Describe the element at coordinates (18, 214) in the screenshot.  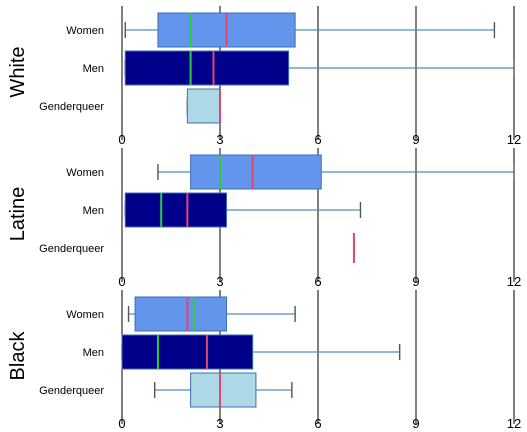
I see `panel-label: Latine` at that location.